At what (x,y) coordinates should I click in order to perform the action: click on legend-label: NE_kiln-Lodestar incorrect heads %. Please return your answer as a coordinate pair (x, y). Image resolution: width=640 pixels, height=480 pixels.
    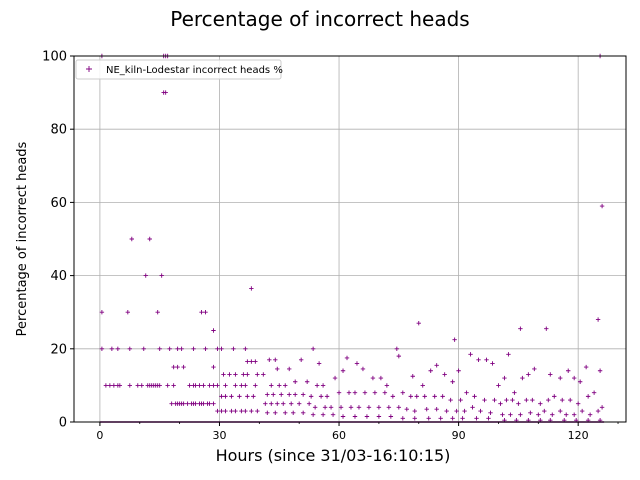
    Looking at the image, I should click on (194, 70).